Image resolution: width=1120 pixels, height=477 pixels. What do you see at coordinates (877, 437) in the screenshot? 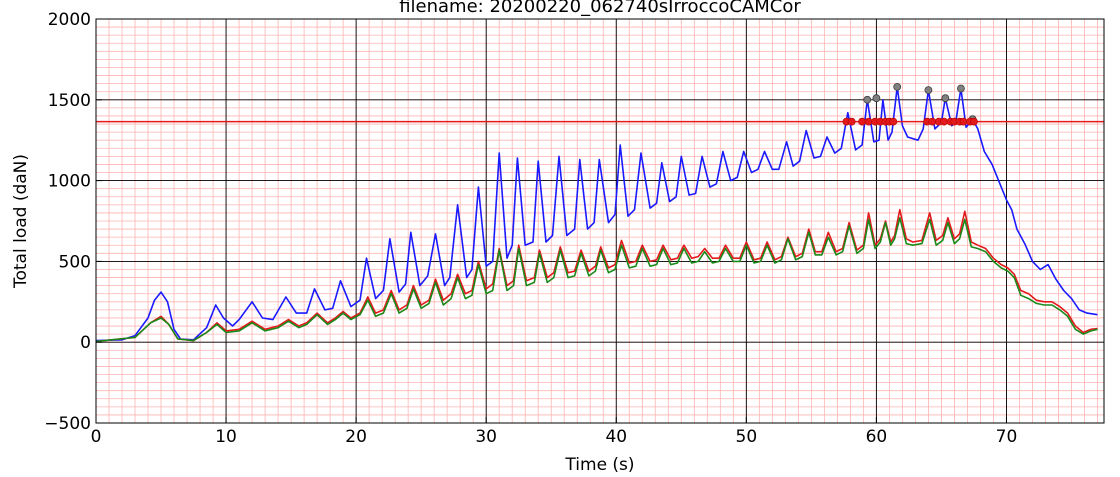
I see `x-tick-label: 60` at bounding box center [877, 437].